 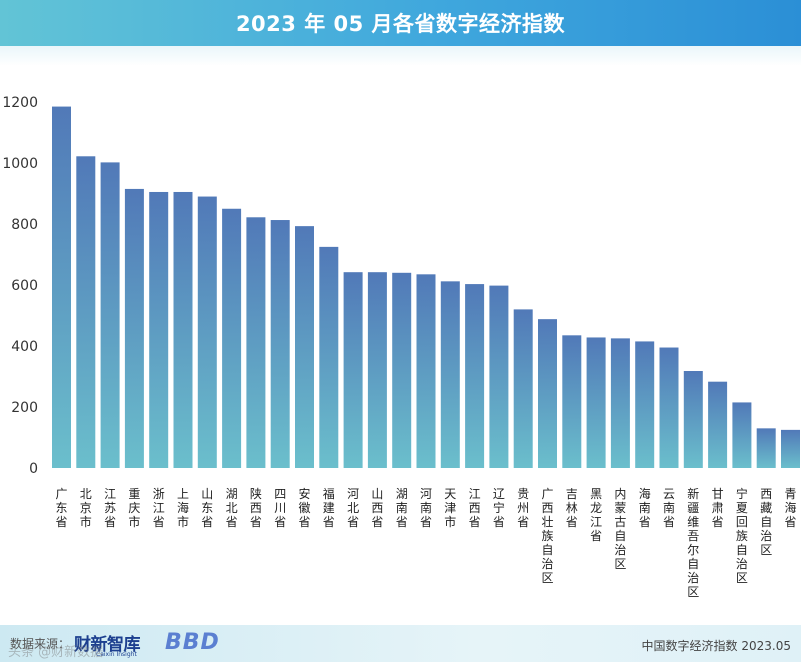 What do you see at coordinates (426, 508) in the screenshot?
I see `x-tick-label: 河南省` at bounding box center [426, 508].